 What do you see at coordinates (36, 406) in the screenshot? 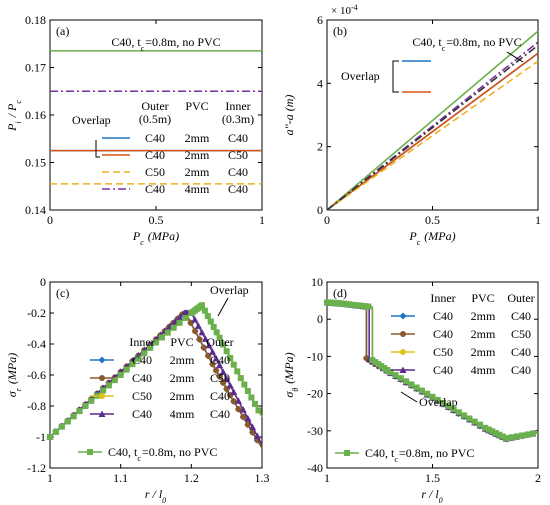
I see `y-tick-label: -0.8` at bounding box center [36, 406].